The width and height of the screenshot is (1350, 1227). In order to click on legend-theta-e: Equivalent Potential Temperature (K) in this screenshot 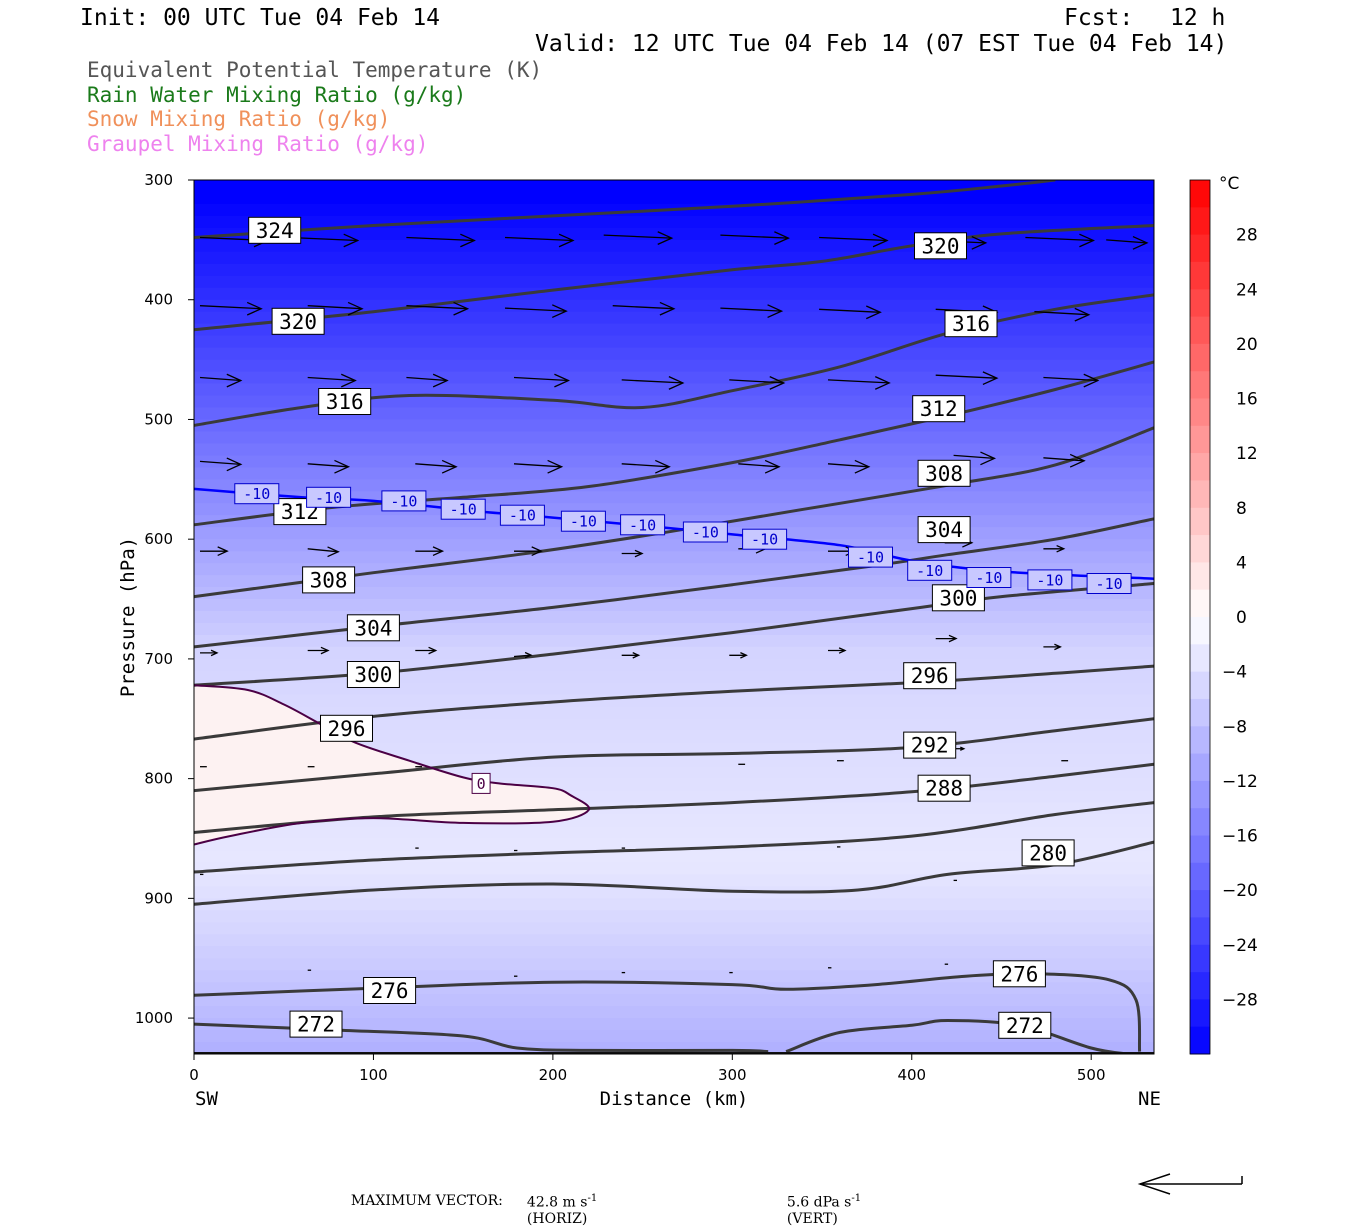, I will do `click(315, 70)`.